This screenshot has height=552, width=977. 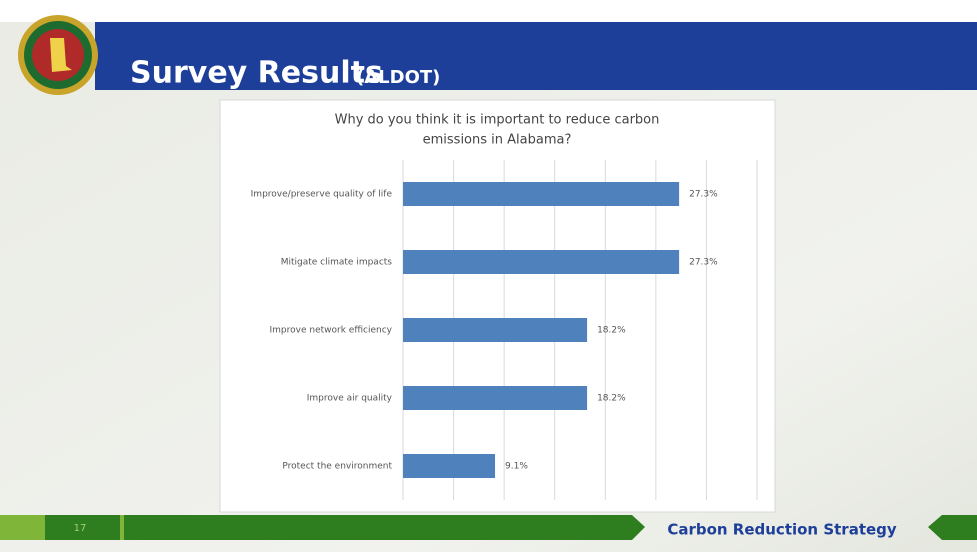 I want to click on footer-arrow, so click(x=952, y=527).